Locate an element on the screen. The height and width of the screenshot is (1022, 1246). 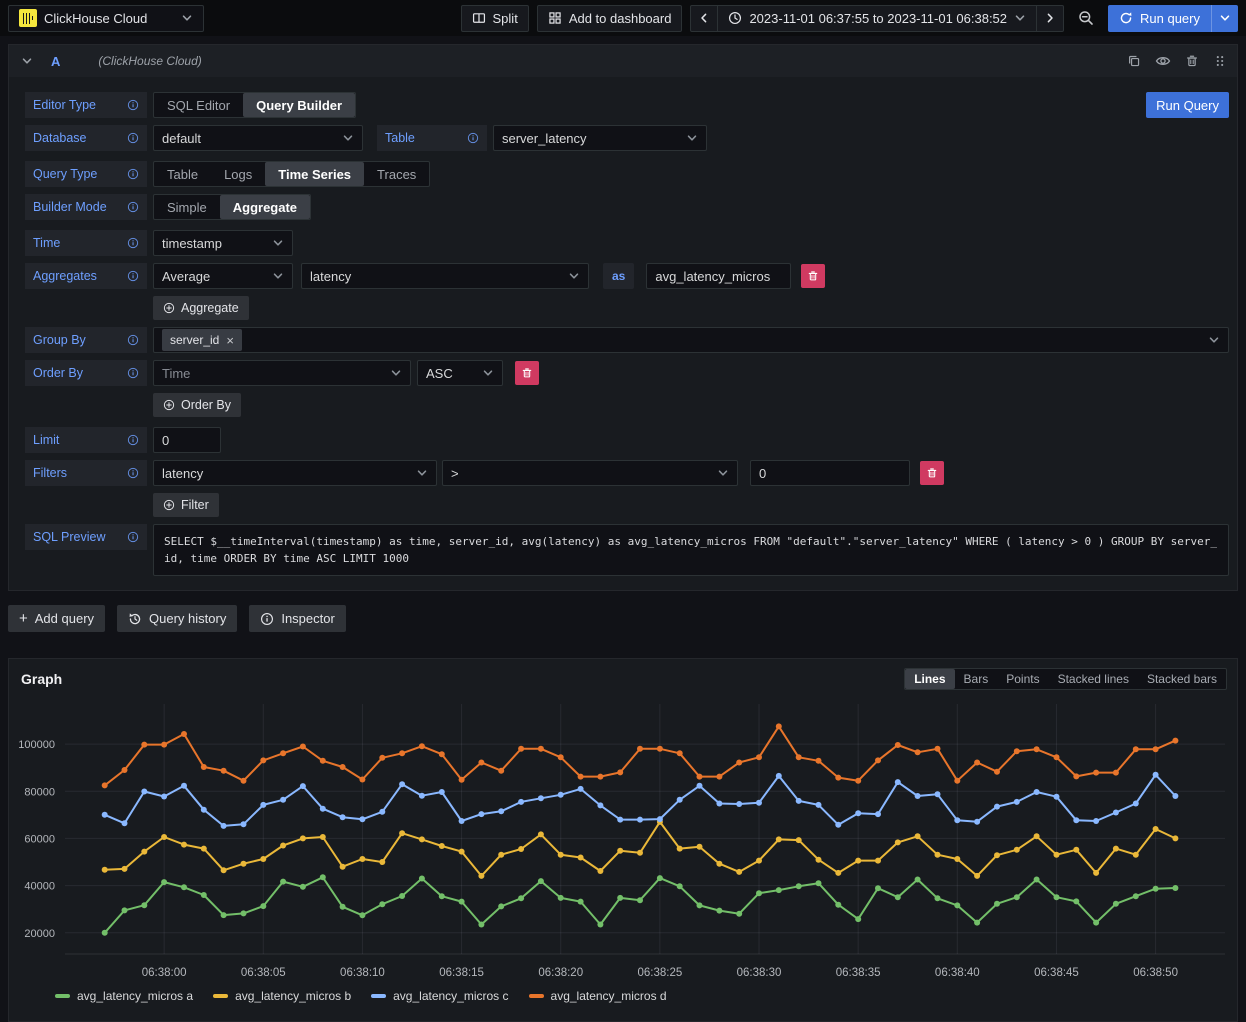
builder-mode-option-simple: Simple is located at coordinates (187, 207).